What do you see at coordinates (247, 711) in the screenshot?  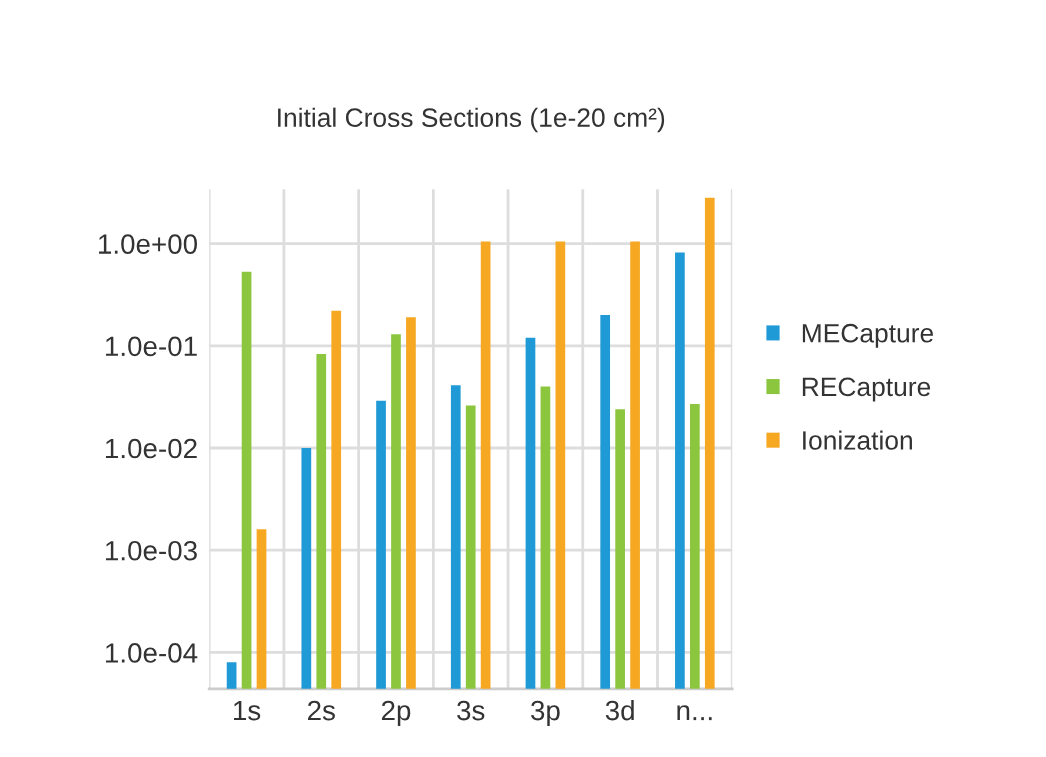 I see `x-tick-label: 1s` at bounding box center [247, 711].